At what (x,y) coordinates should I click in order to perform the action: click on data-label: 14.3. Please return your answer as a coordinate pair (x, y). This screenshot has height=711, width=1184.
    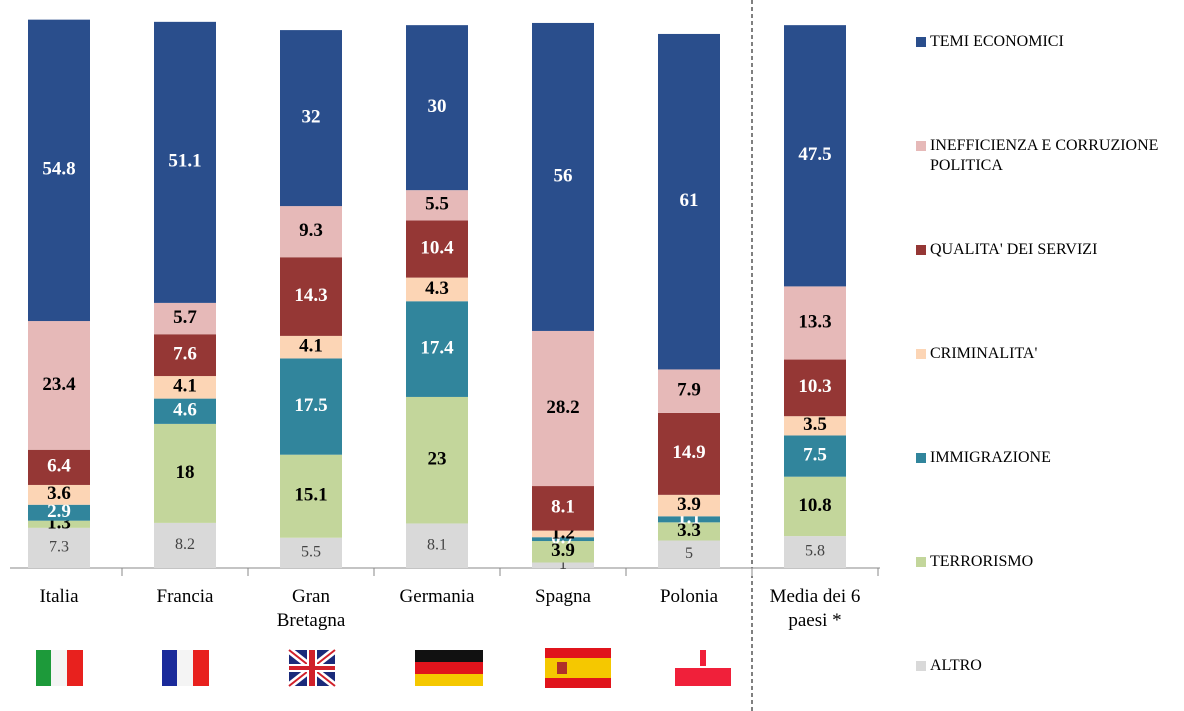
    Looking at the image, I should click on (310, 295).